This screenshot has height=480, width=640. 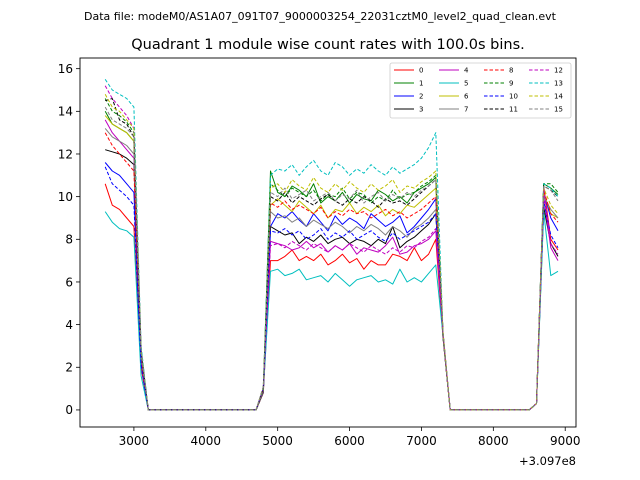 What do you see at coordinates (513, 97) in the screenshot?
I see `legend-label-10: 10` at bounding box center [513, 97].